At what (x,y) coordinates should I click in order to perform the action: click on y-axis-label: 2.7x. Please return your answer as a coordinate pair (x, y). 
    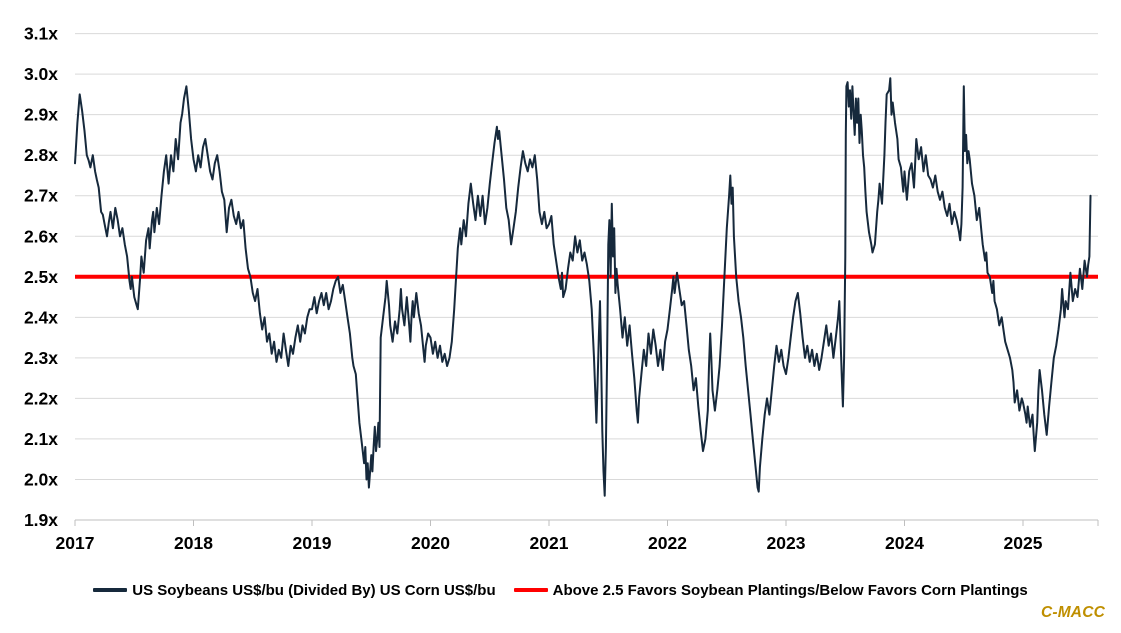
    Looking at the image, I should click on (41, 196).